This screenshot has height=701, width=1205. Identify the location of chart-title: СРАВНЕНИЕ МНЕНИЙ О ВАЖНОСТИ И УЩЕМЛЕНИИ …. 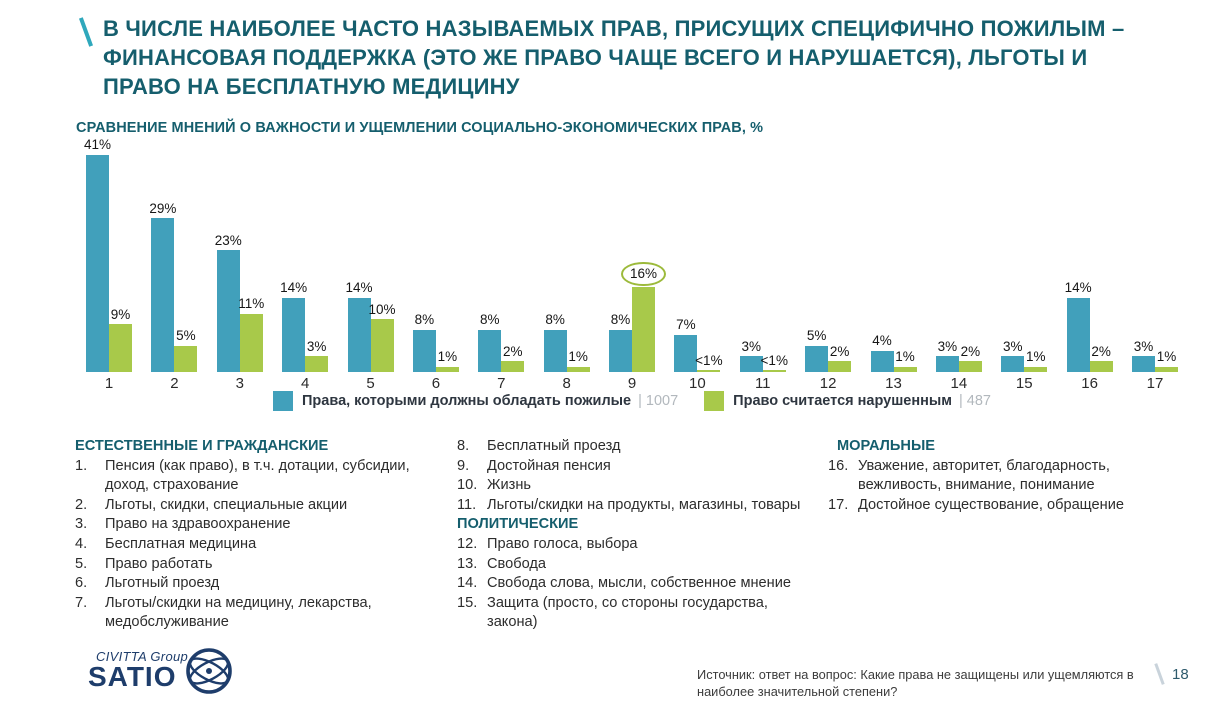
(420, 128).